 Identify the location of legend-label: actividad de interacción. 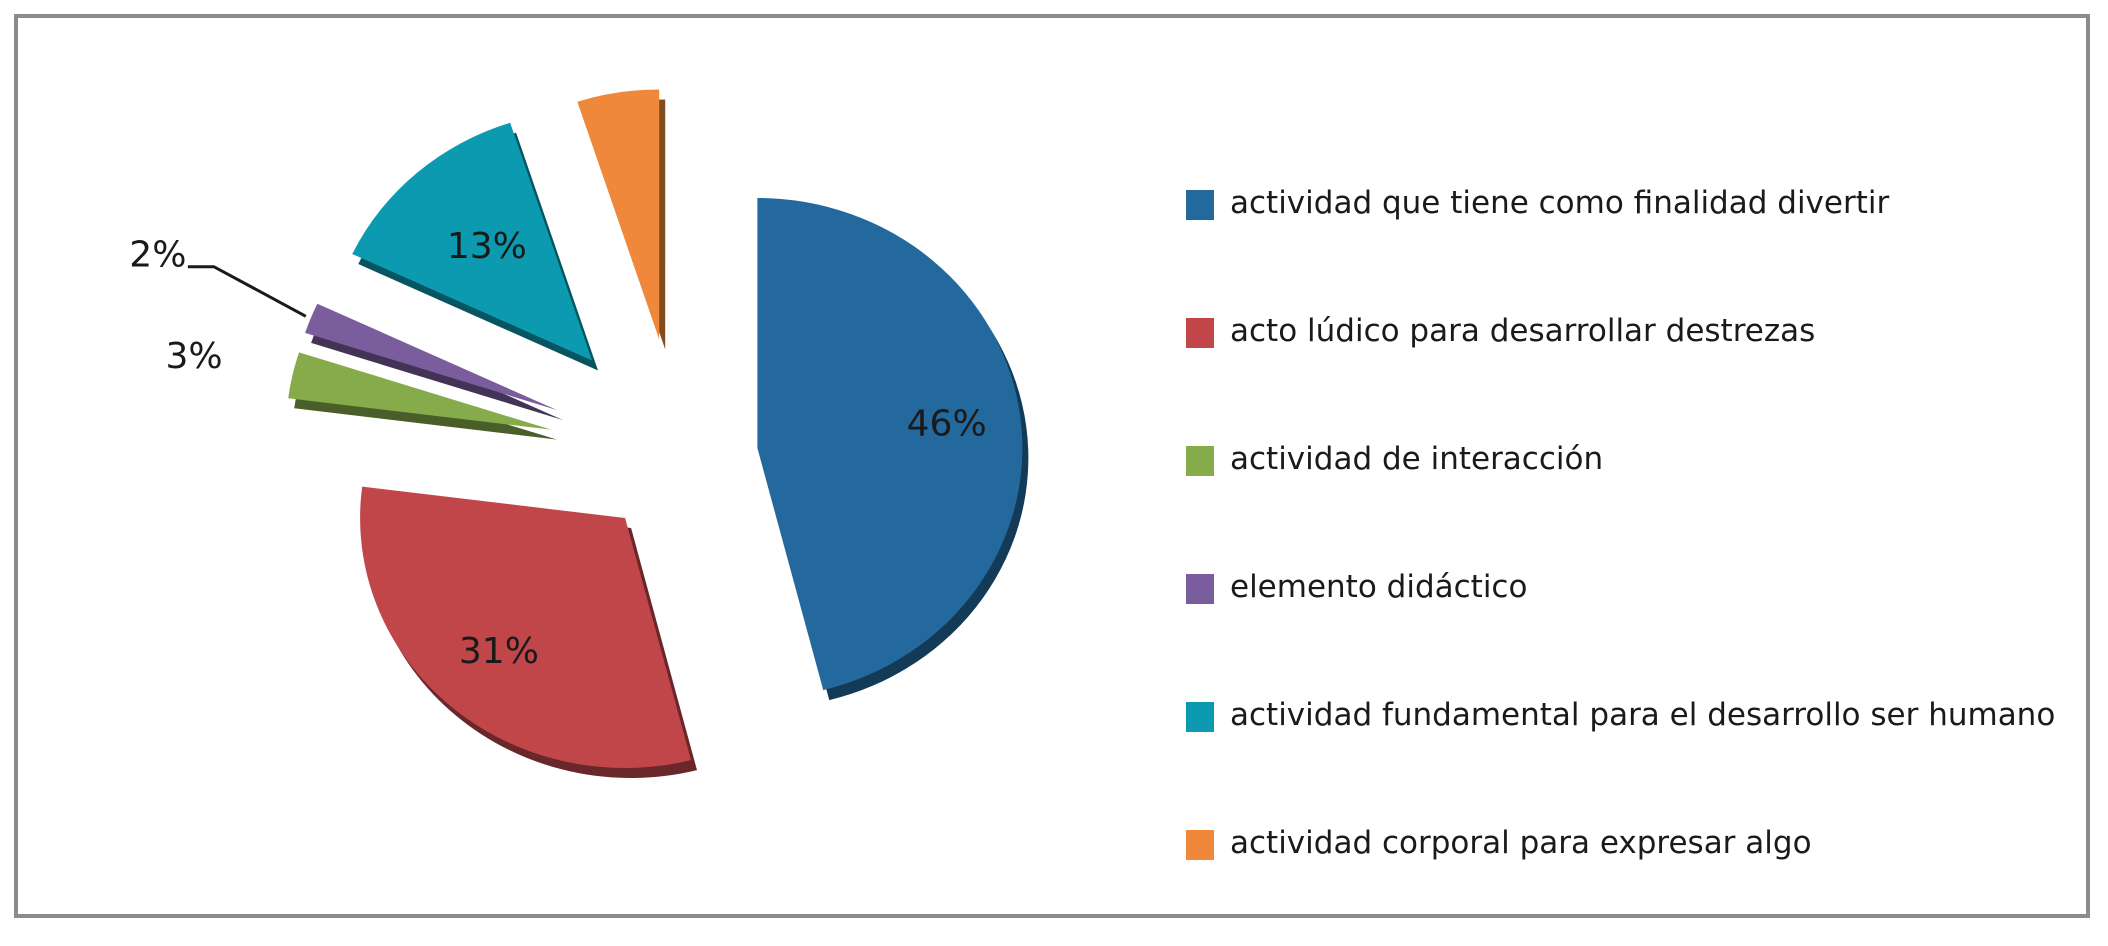
(1417, 459).